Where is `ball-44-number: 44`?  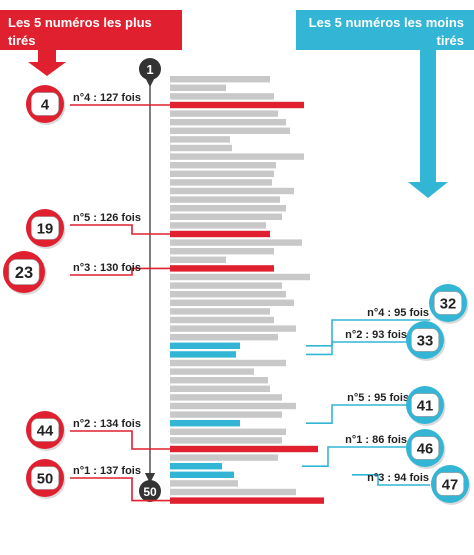 ball-44-number: 44 is located at coordinates (45, 431).